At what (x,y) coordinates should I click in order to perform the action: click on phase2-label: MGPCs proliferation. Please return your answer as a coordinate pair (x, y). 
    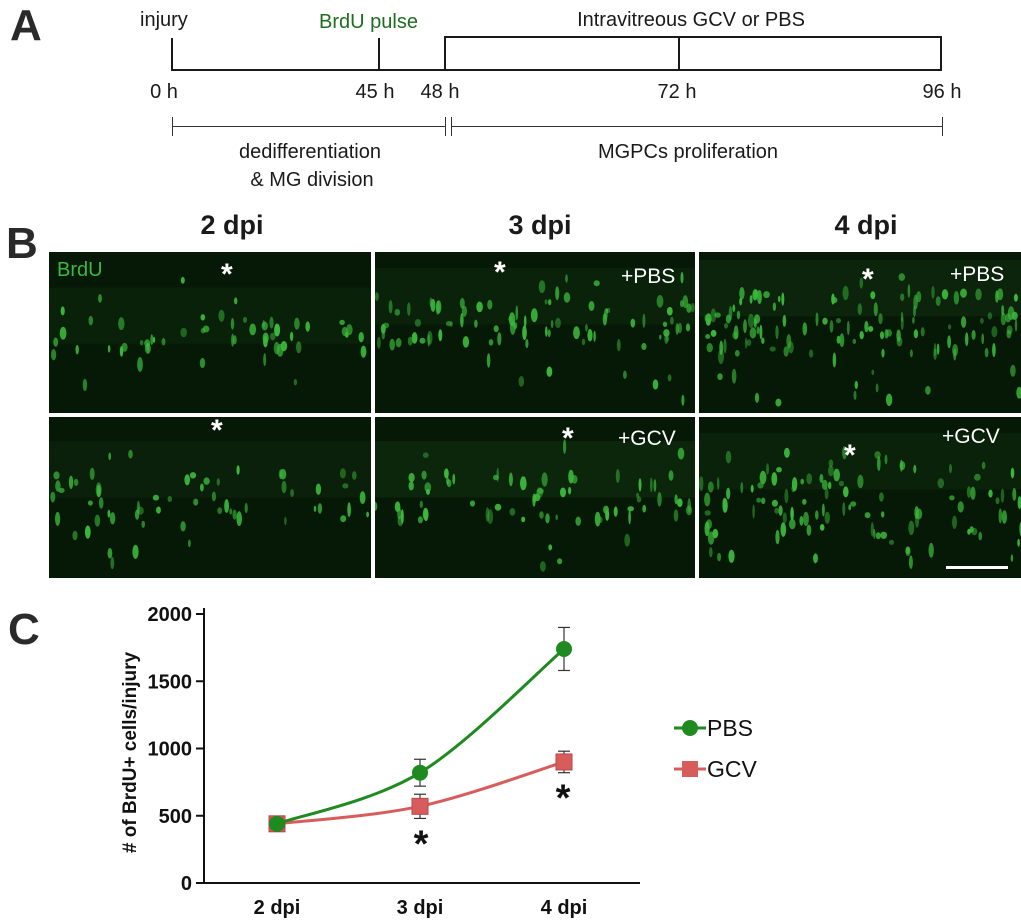
    Looking at the image, I should click on (688, 152).